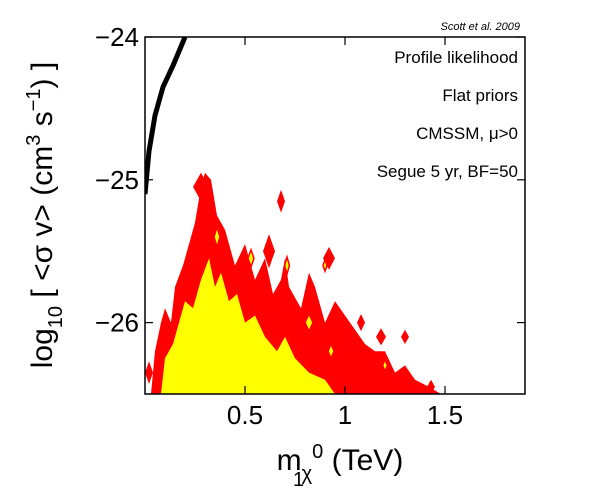 The height and width of the screenshot is (493, 598). I want to click on y-tick-label: −26, so click(117, 323).